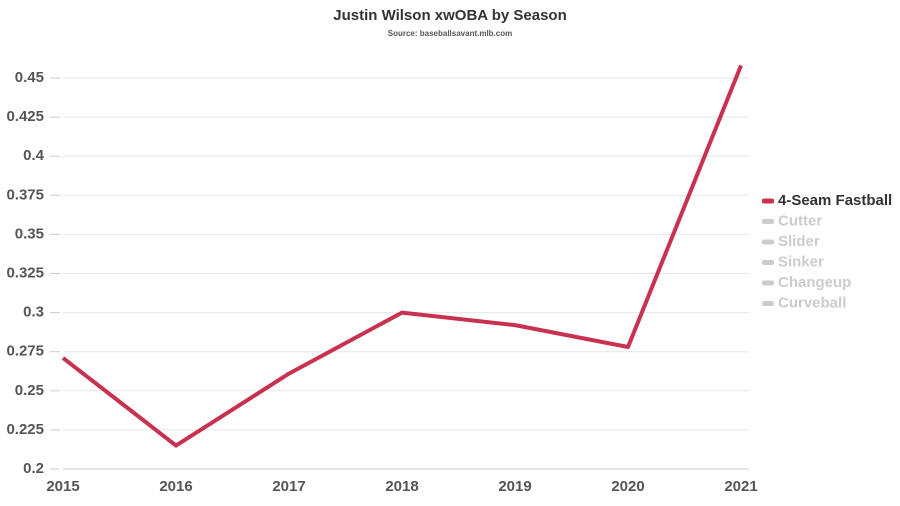 Image resolution: width=900 pixels, height=506 pixels. What do you see at coordinates (29, 77) in the screenshot?
I see `y-tick-label: 0.45` at bounding box center [29, 77].